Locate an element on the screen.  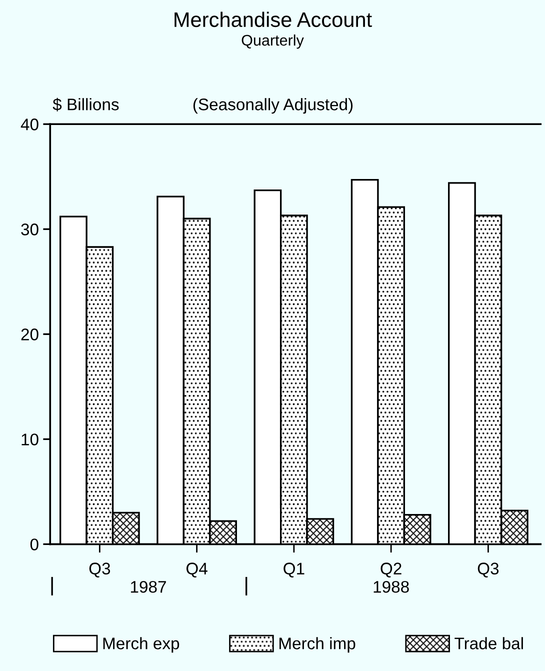
y-tick-label: 20 is located at coordinates (29, 334).